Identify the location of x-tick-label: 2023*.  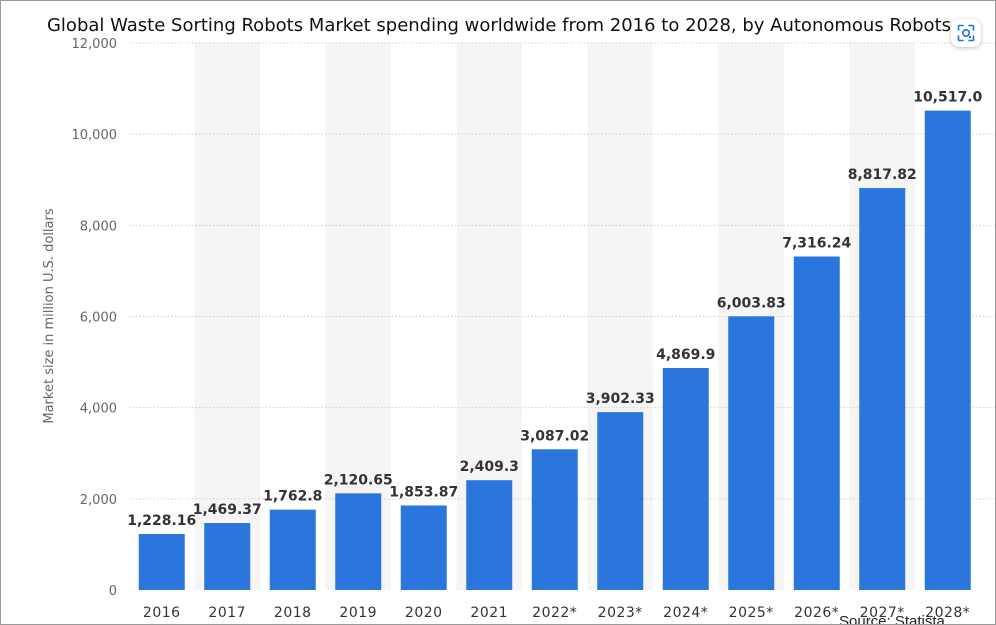
(620, 613).